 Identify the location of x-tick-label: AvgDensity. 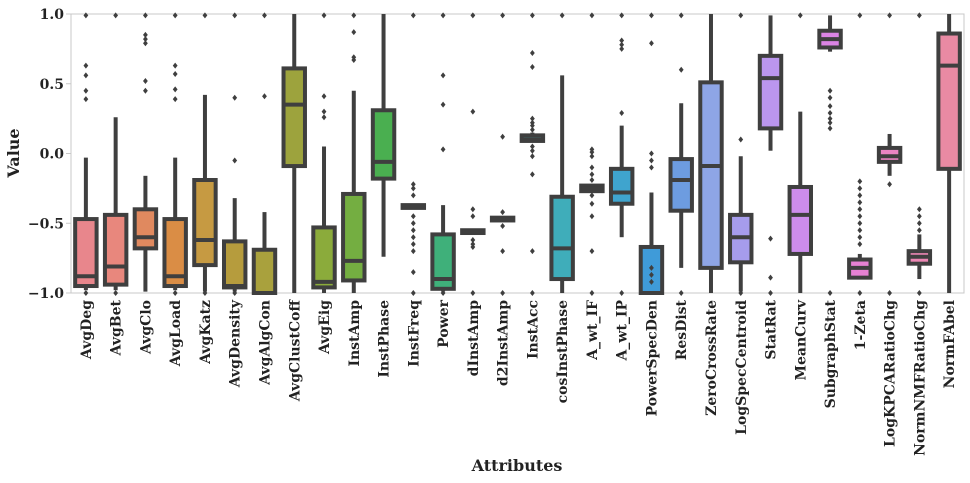
(236, 343).